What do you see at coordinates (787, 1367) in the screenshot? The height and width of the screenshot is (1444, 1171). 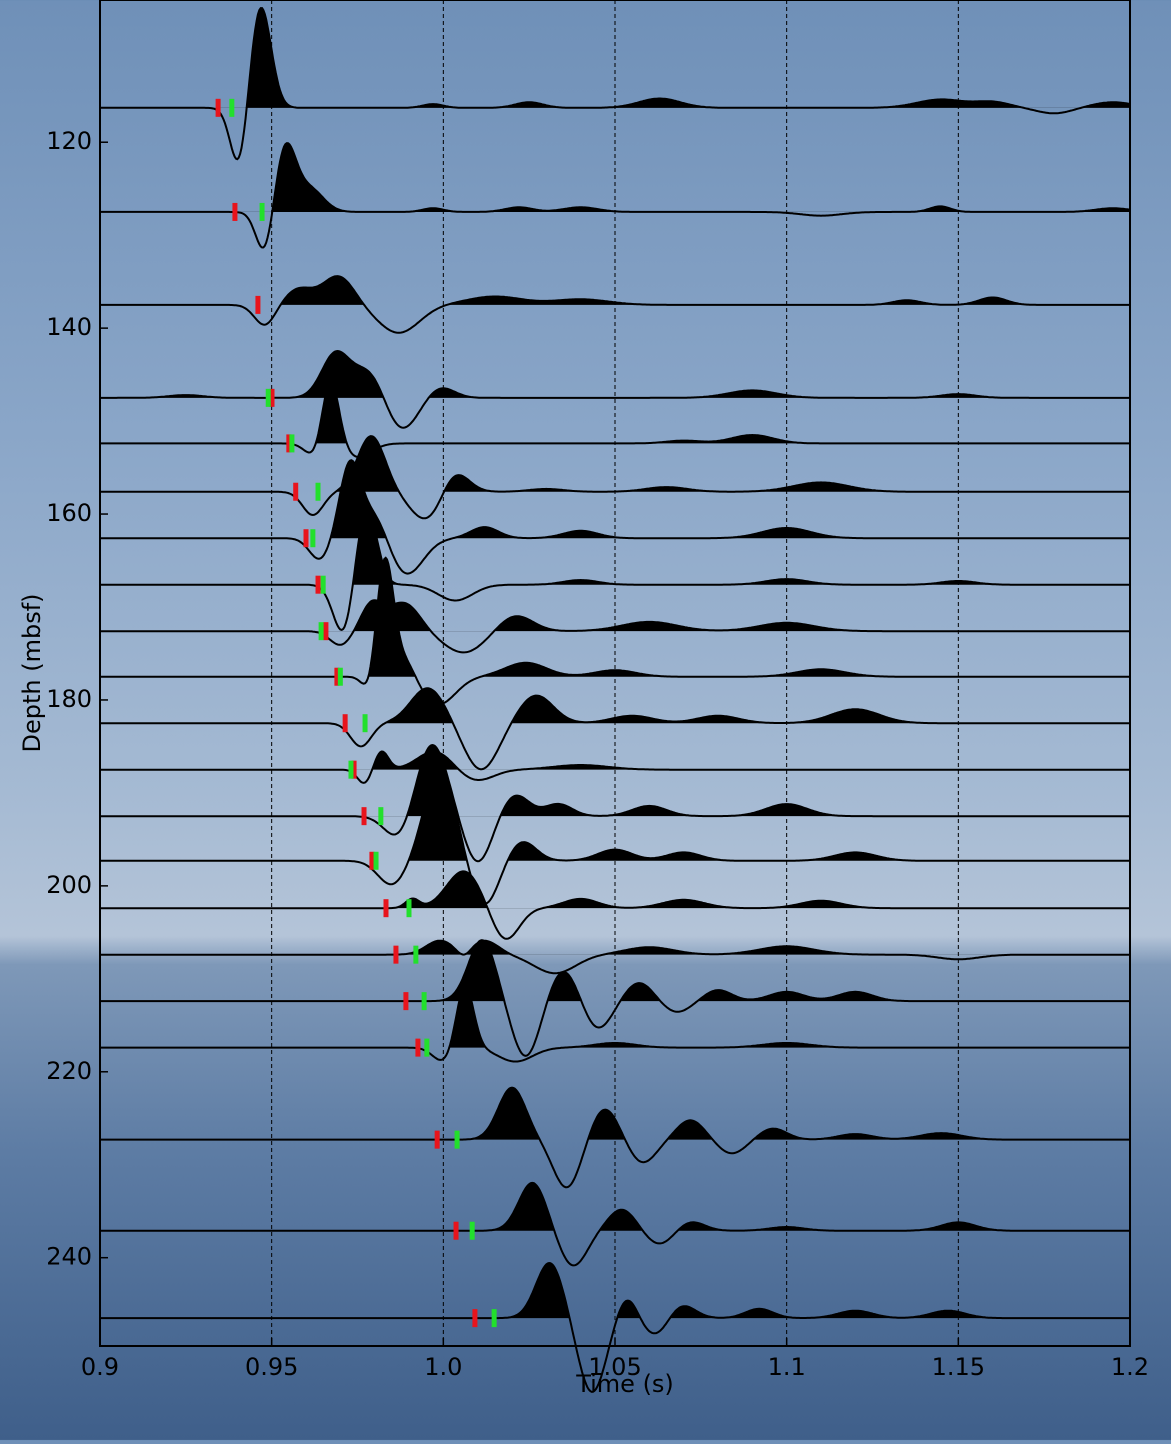 I see `x-tick-label: 1.1` at bounding box center [787, 1367].